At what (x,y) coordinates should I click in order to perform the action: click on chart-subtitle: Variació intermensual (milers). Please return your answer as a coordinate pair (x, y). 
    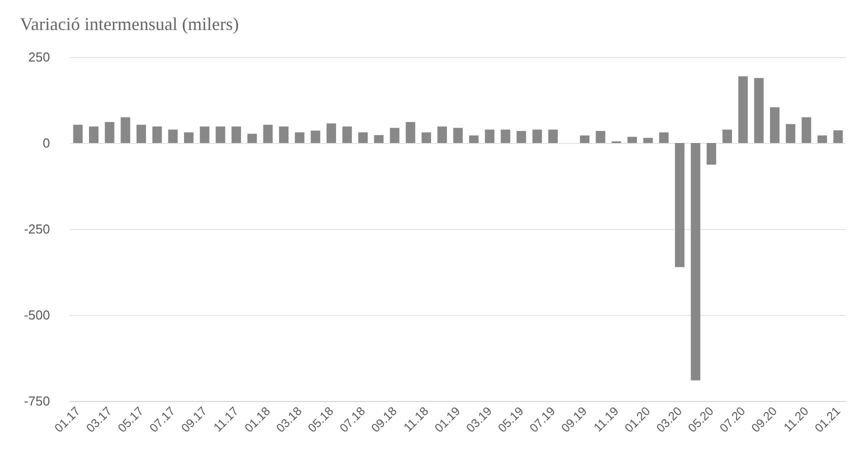
    Looking at the image, I should click on (129, 24).